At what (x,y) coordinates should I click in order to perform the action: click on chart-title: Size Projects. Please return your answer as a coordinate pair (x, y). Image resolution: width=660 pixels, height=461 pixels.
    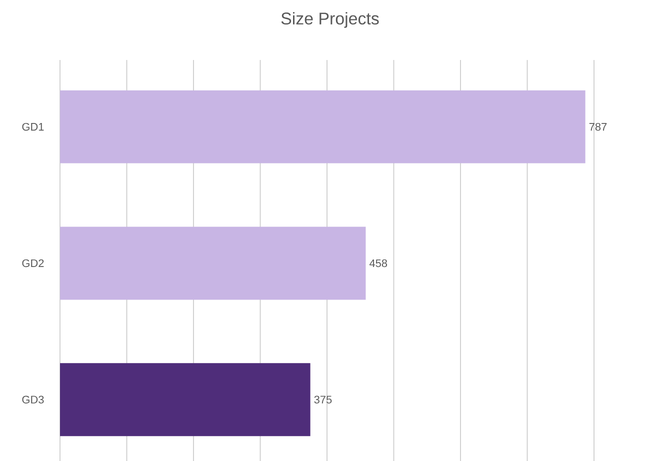
    Looking at the image, I should click on (330, 20).